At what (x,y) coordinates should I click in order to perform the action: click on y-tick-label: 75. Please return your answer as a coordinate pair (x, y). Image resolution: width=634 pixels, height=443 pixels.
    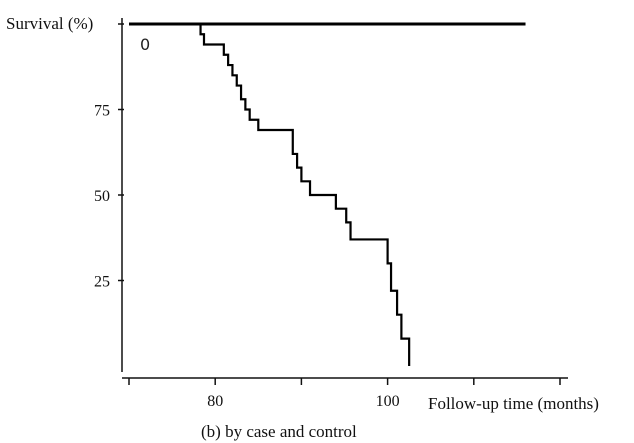
    Looking at the image, I should click on (102, 111).